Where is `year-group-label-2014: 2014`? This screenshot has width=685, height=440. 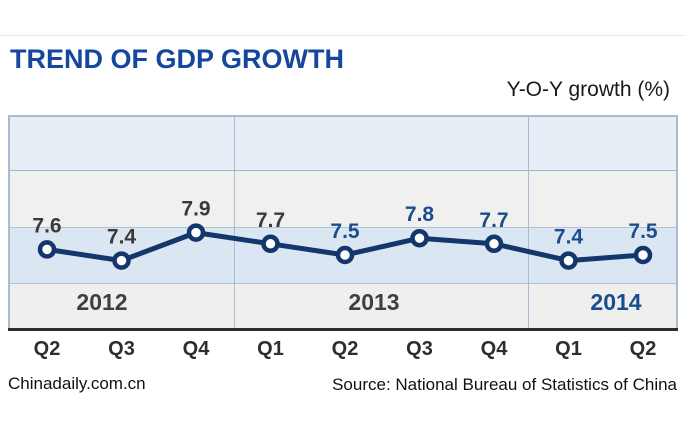
year-group-label-2014: 2014 is located at coordinates (616, 302).